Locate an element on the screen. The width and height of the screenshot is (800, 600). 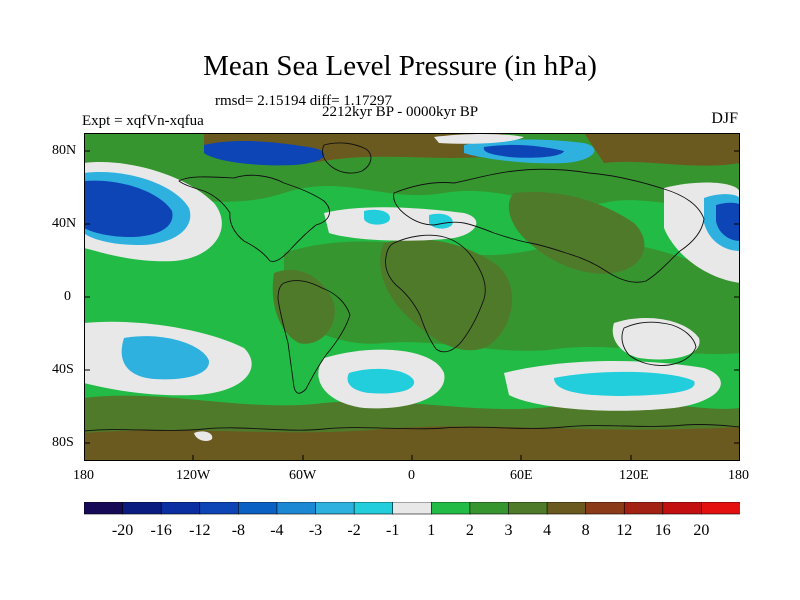
colorbar-label: 2 is located at coordinates (469, 530).